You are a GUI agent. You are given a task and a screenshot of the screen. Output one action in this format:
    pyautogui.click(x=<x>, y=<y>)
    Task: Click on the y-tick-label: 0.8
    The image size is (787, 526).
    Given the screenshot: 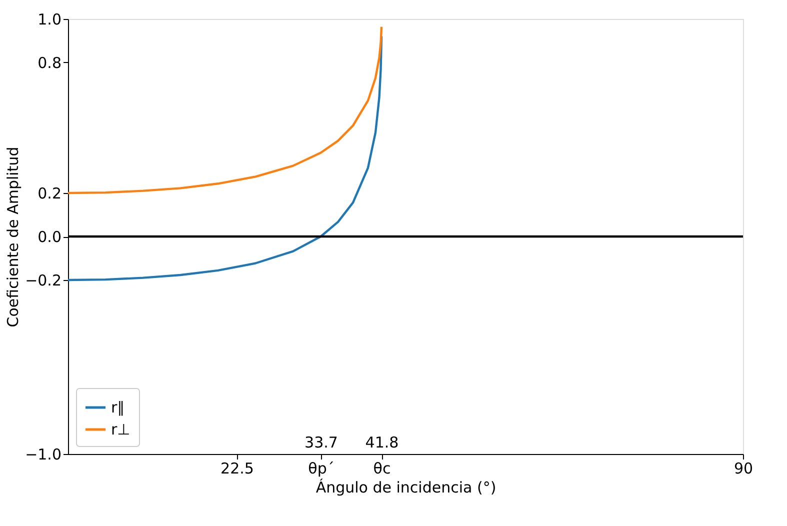 What is the action you would take?
    pyautogui.click(x=50, y=63)
    